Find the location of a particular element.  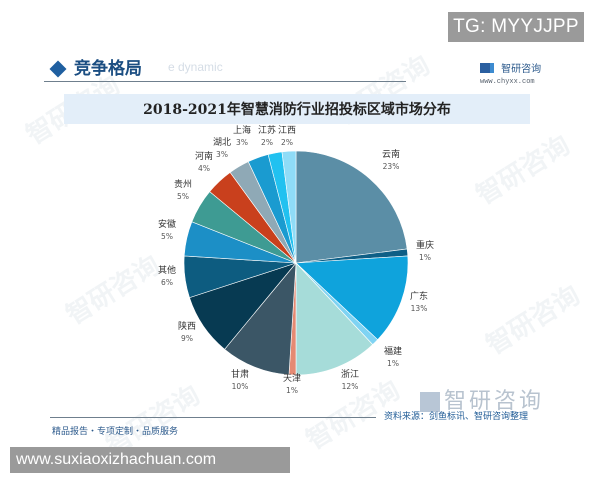

pie-label: 安徽 5% is located at coordinates (167, 231).